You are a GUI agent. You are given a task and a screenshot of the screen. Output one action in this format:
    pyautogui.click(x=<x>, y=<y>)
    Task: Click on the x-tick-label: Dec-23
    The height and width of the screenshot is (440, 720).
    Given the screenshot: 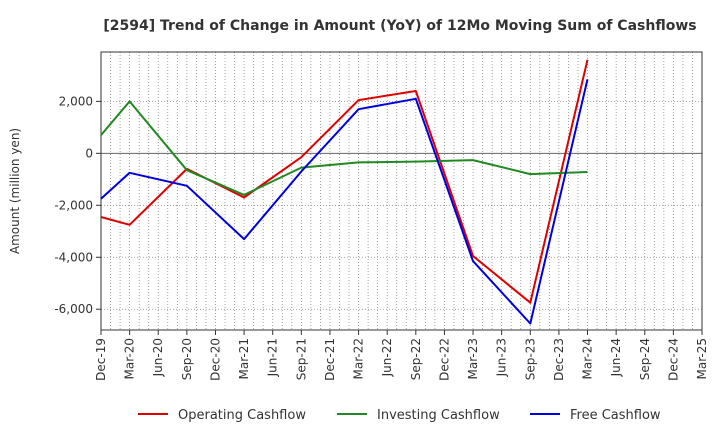 What is the action you would take?
    pyautogui.click(x=559, y=359)
    